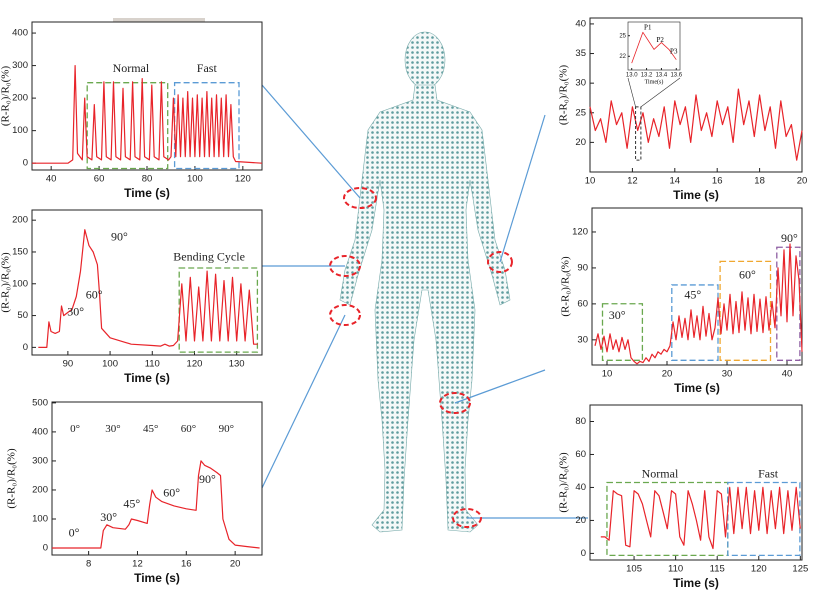 This screenshot has width=824, height=613. Describe the element at coordinates (660, 474) in the screenshot. I see `annotation: Normal` at that location.